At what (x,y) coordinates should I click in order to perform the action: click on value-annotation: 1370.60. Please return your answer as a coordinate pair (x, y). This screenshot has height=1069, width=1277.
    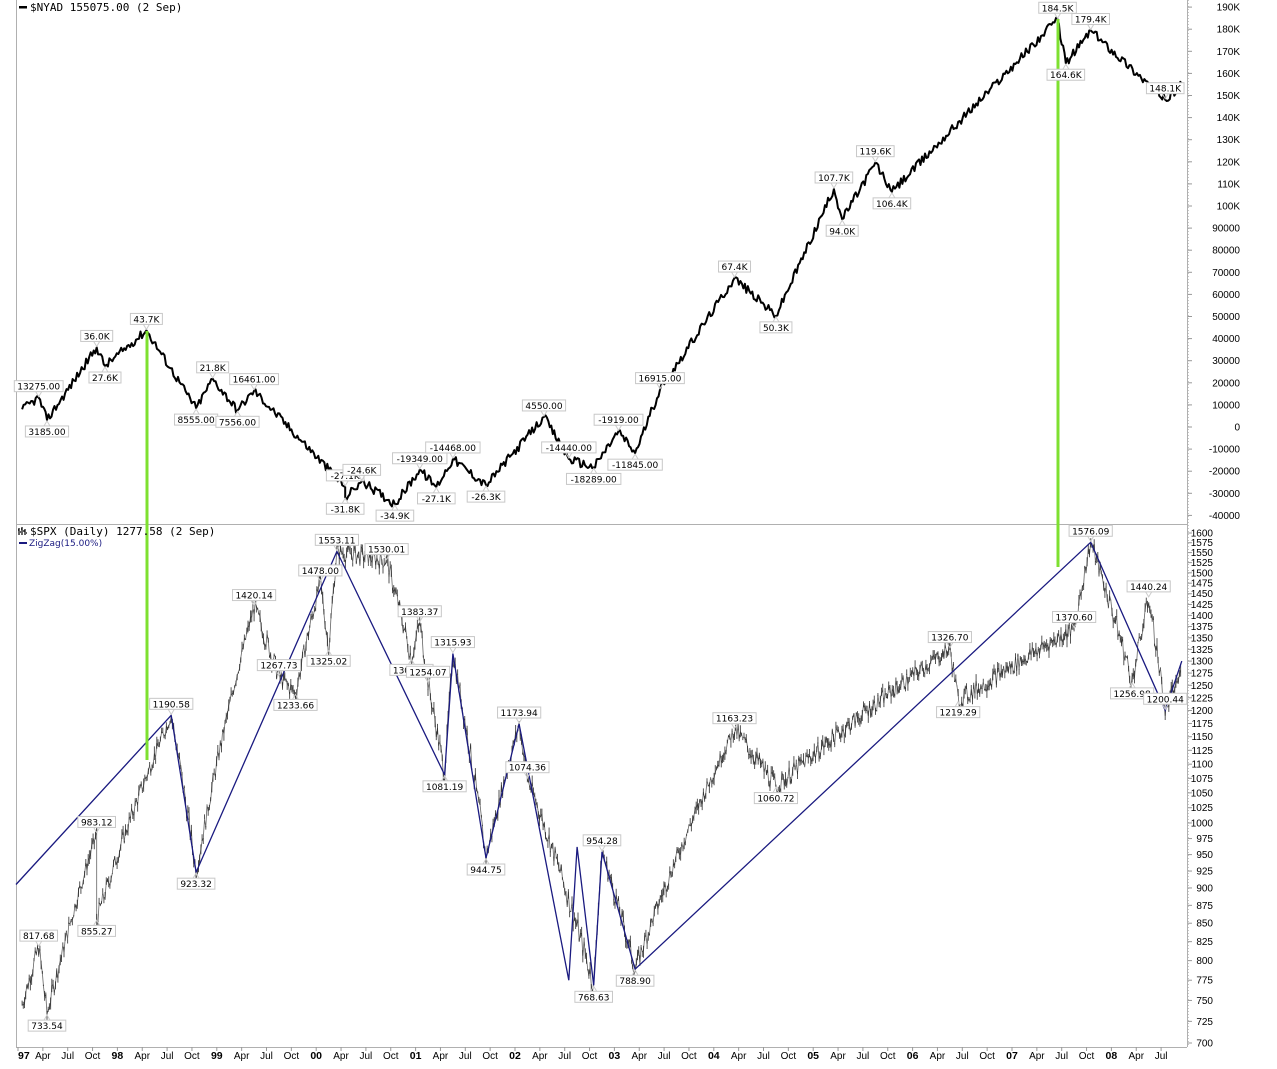
    Looking at the image, I should click on (1074, 619).